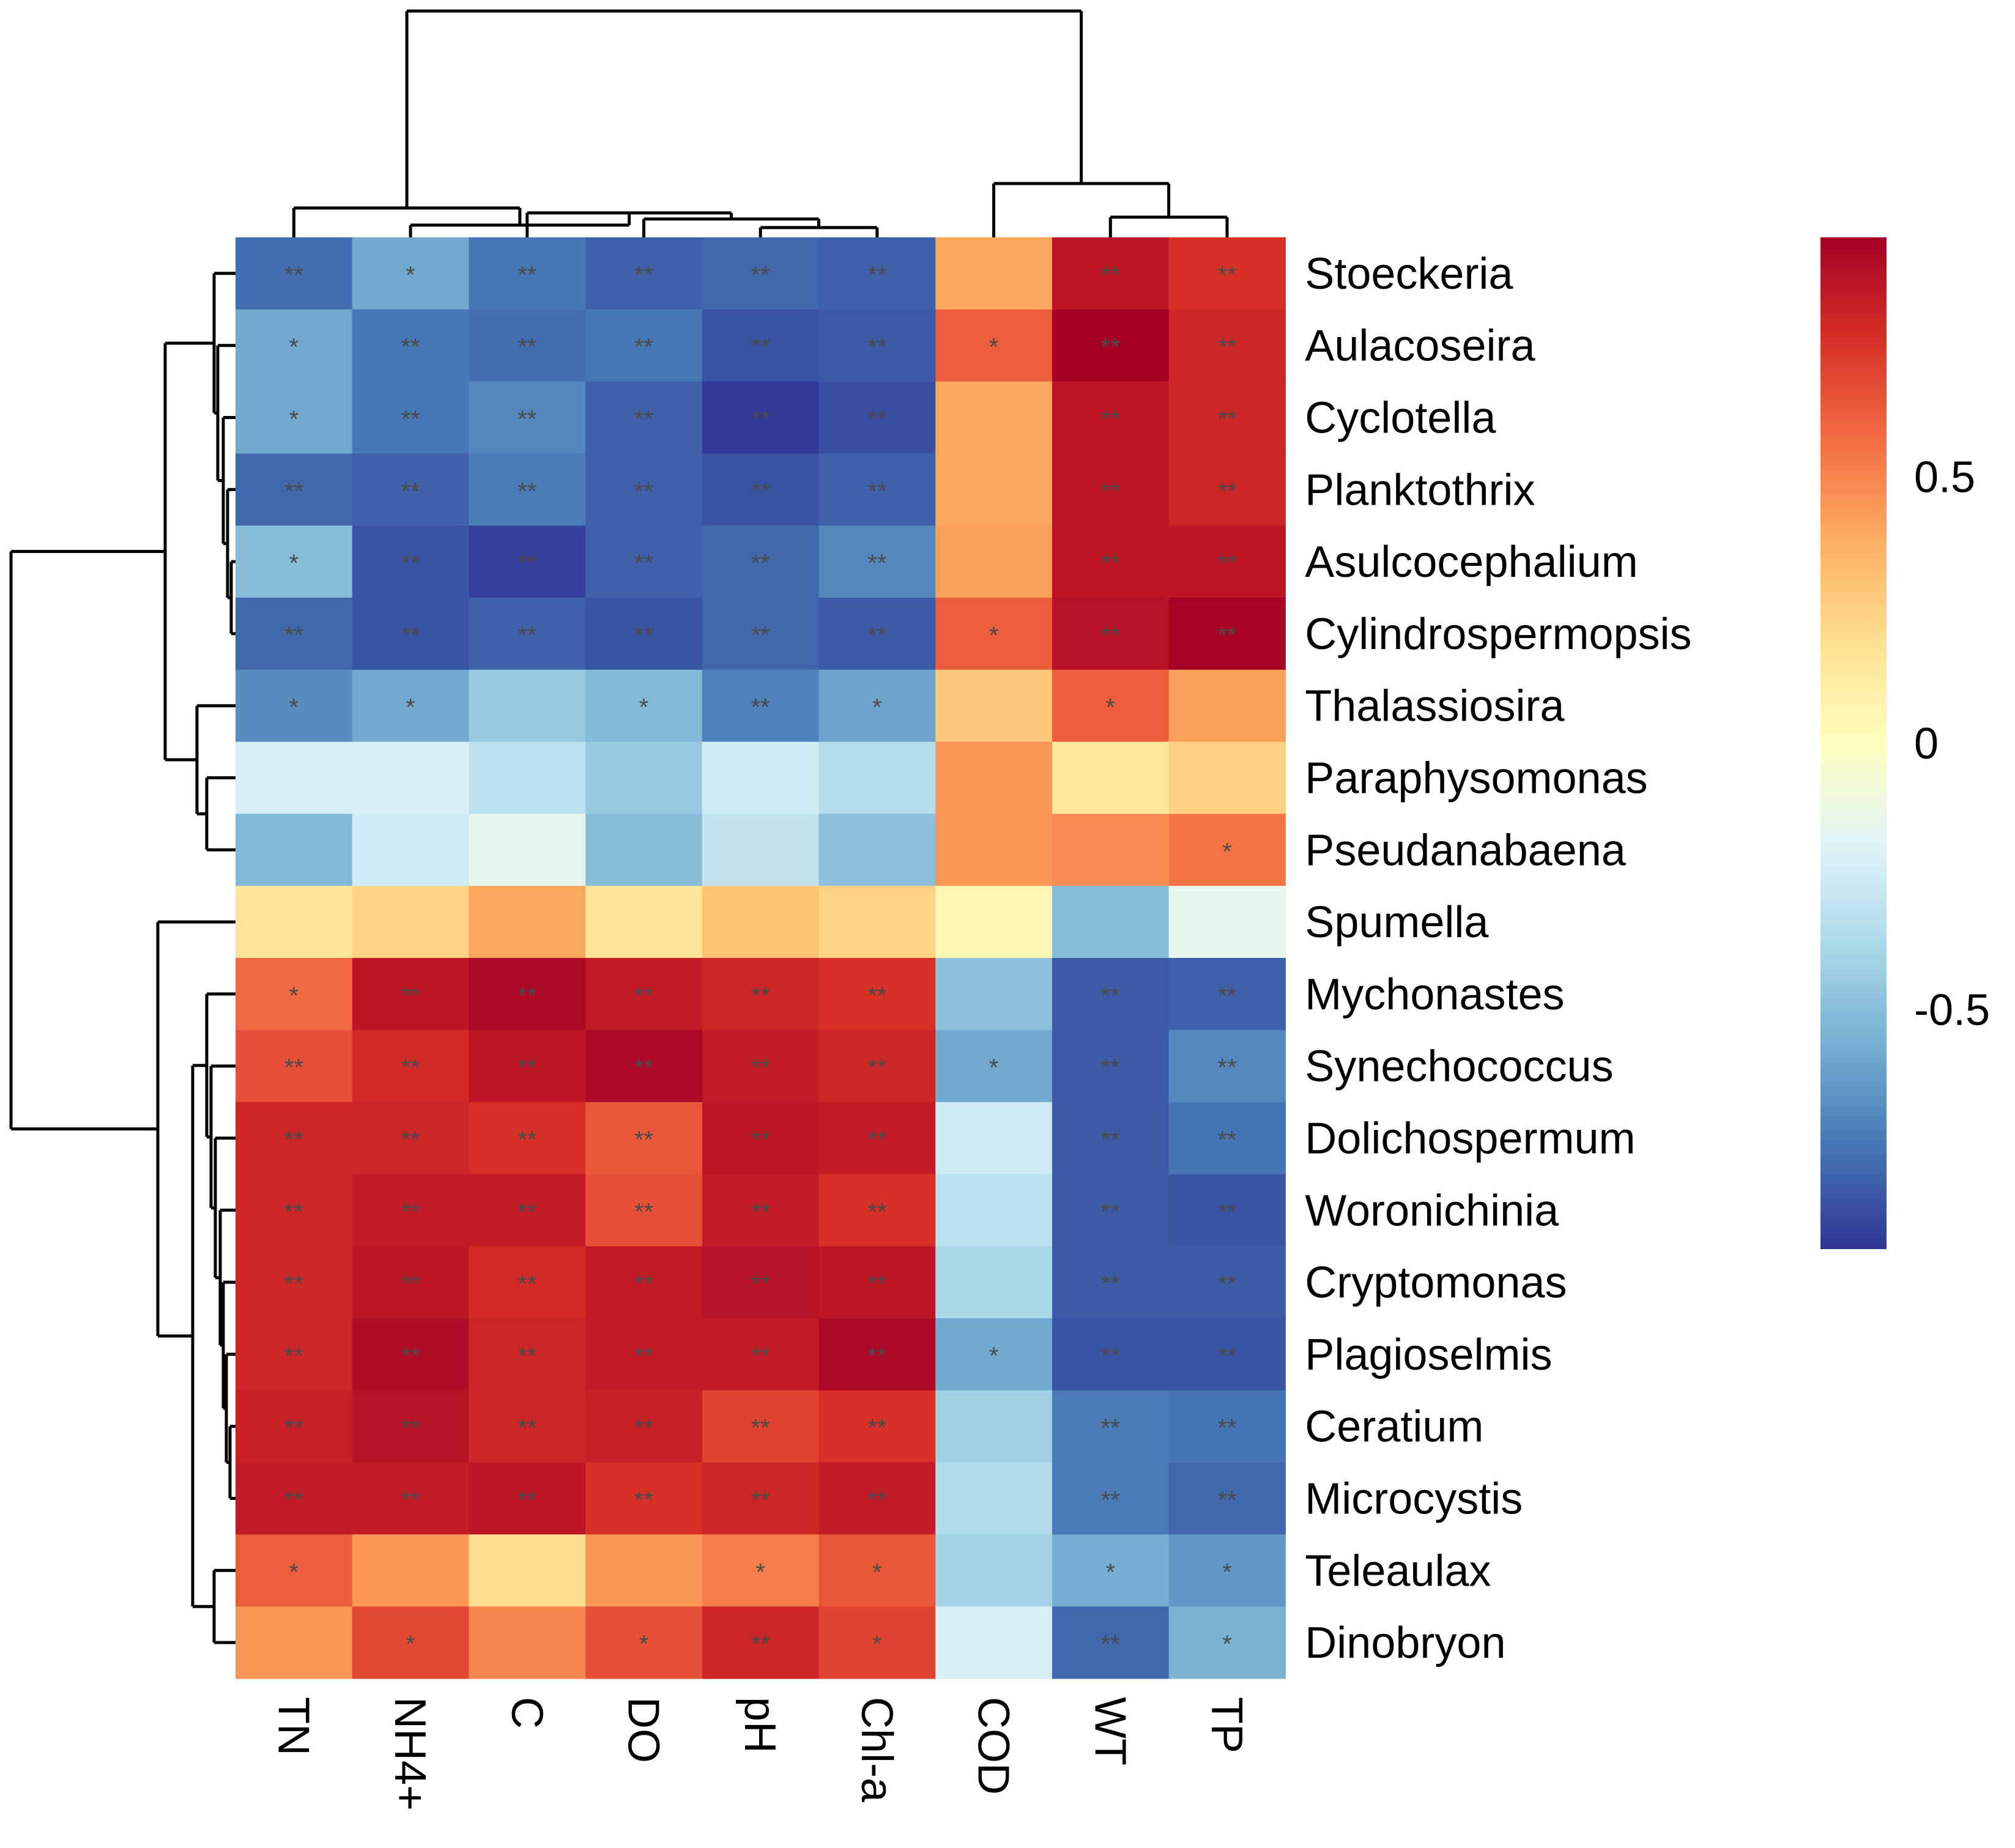 The height and width of the screenshot is (1848, 2015). Describe the element at coordinates (1110, 1211) in the screenshot. I see `sig-mark-woronichinia-wt: **` at that location.